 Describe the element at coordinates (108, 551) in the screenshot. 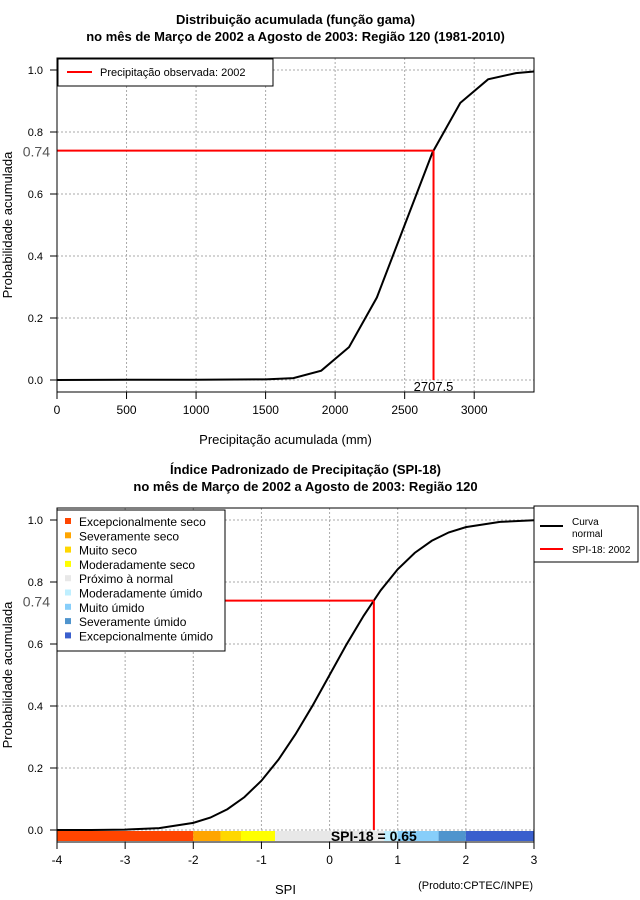

I see `class-legend-label: Muito seco` at that location.